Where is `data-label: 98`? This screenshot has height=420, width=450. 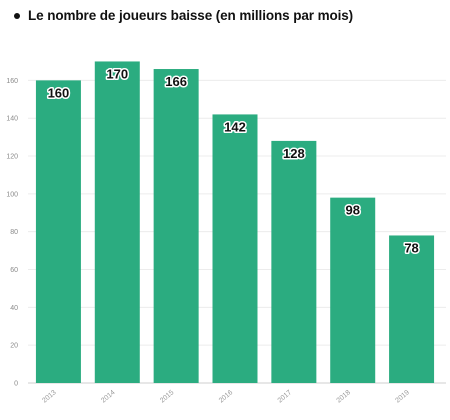 data-label: 98 is located at coordinates (352, 210).